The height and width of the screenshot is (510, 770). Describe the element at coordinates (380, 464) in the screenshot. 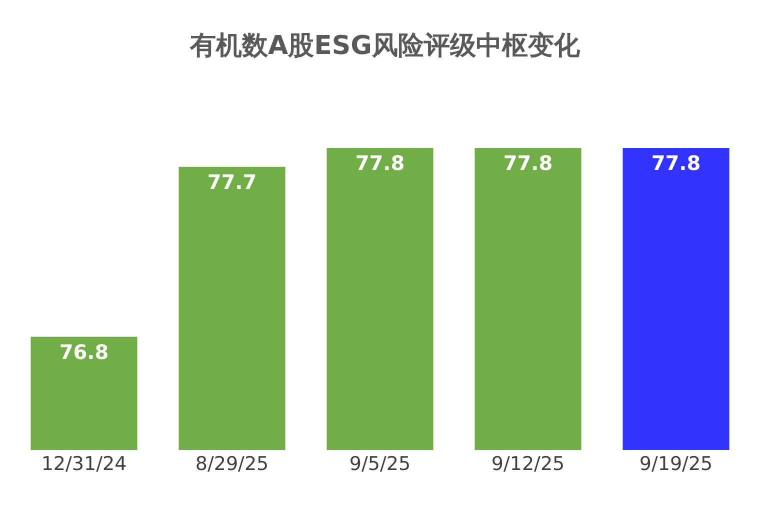

I see `x-tick-label: 9/5/25` at that location.